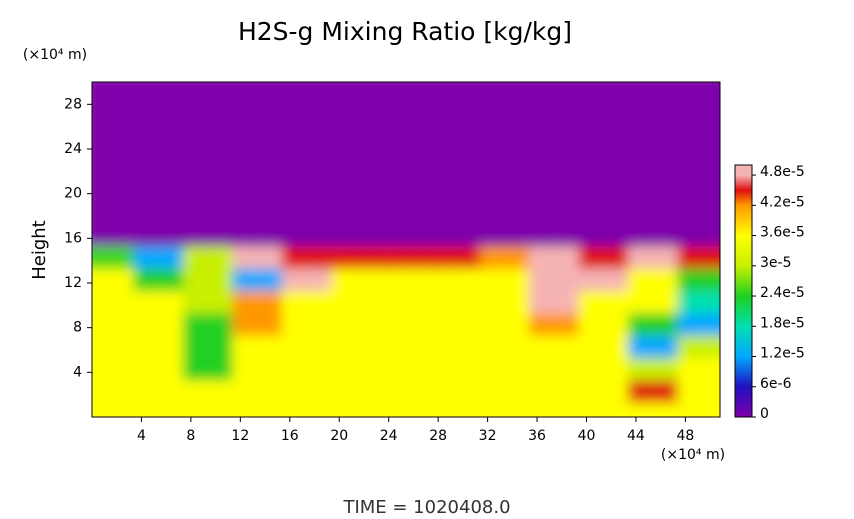 The width and height of the screenshot is (854, 519). What do you see at coordinates (438, 436) in the screenshot?
I see `x-tick-label: 28` at bounding box center [438, 436].